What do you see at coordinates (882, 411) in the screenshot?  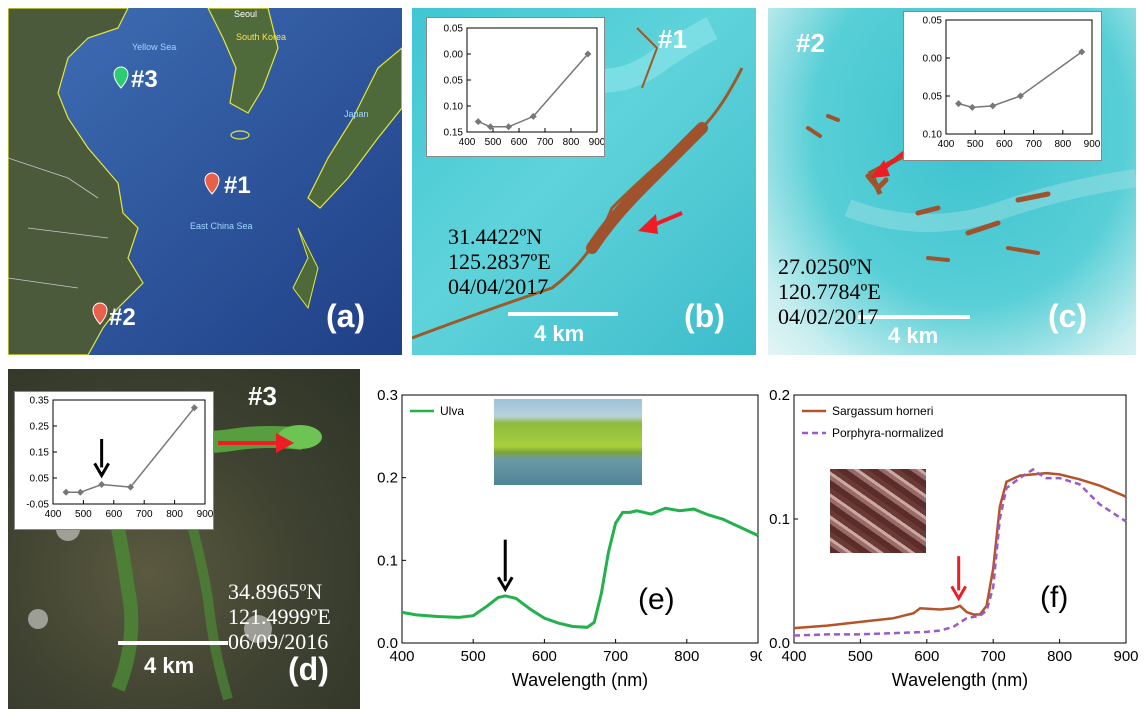 I see `legend-label: Sargassum horneri` at bounding box center [882, 411].